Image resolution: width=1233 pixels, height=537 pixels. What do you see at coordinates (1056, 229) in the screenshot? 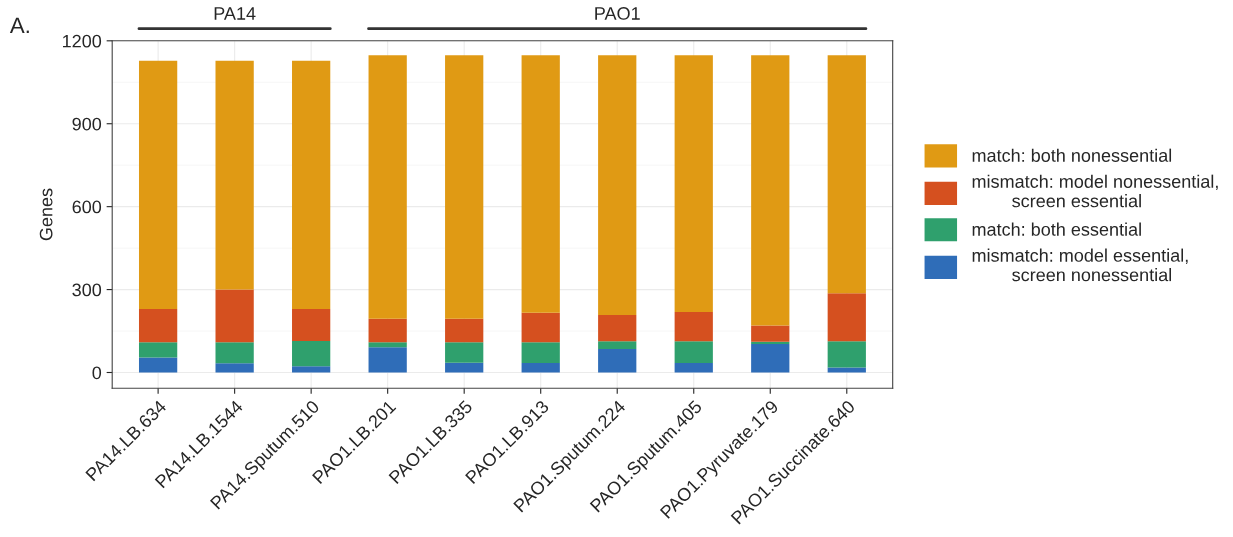
I see `legend-label: match: both essential` at bounding box center [1056, 229].